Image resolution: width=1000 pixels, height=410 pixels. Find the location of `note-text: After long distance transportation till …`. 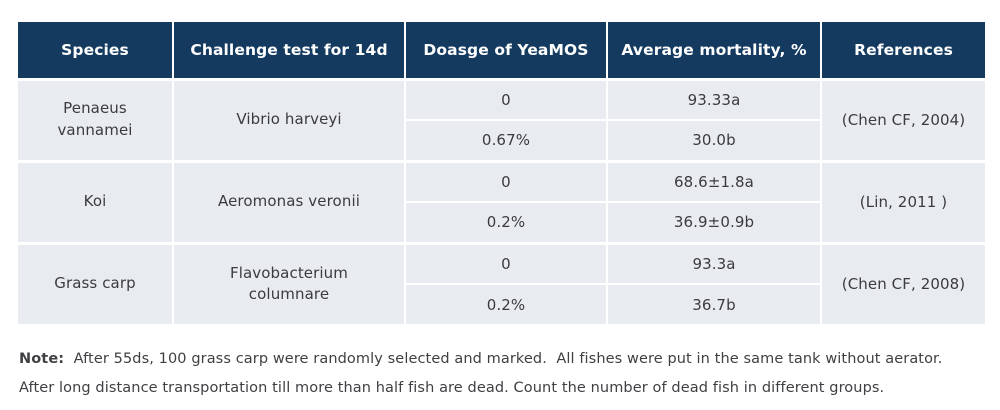

note-text: After long distance transportation till … is located at coordinates (452, 388).